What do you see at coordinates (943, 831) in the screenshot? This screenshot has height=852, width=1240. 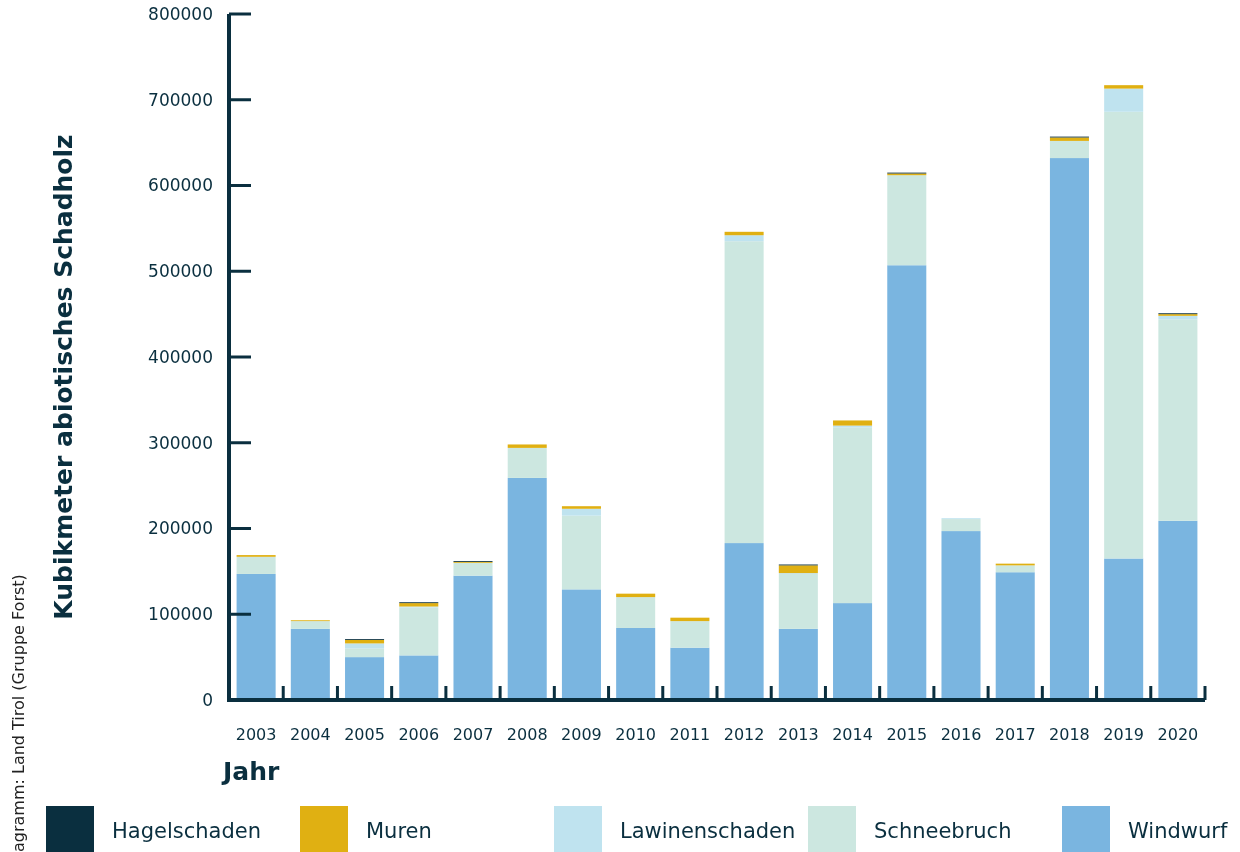 I see `legend-label: Schneebruch` at bounding box center [943, 831].